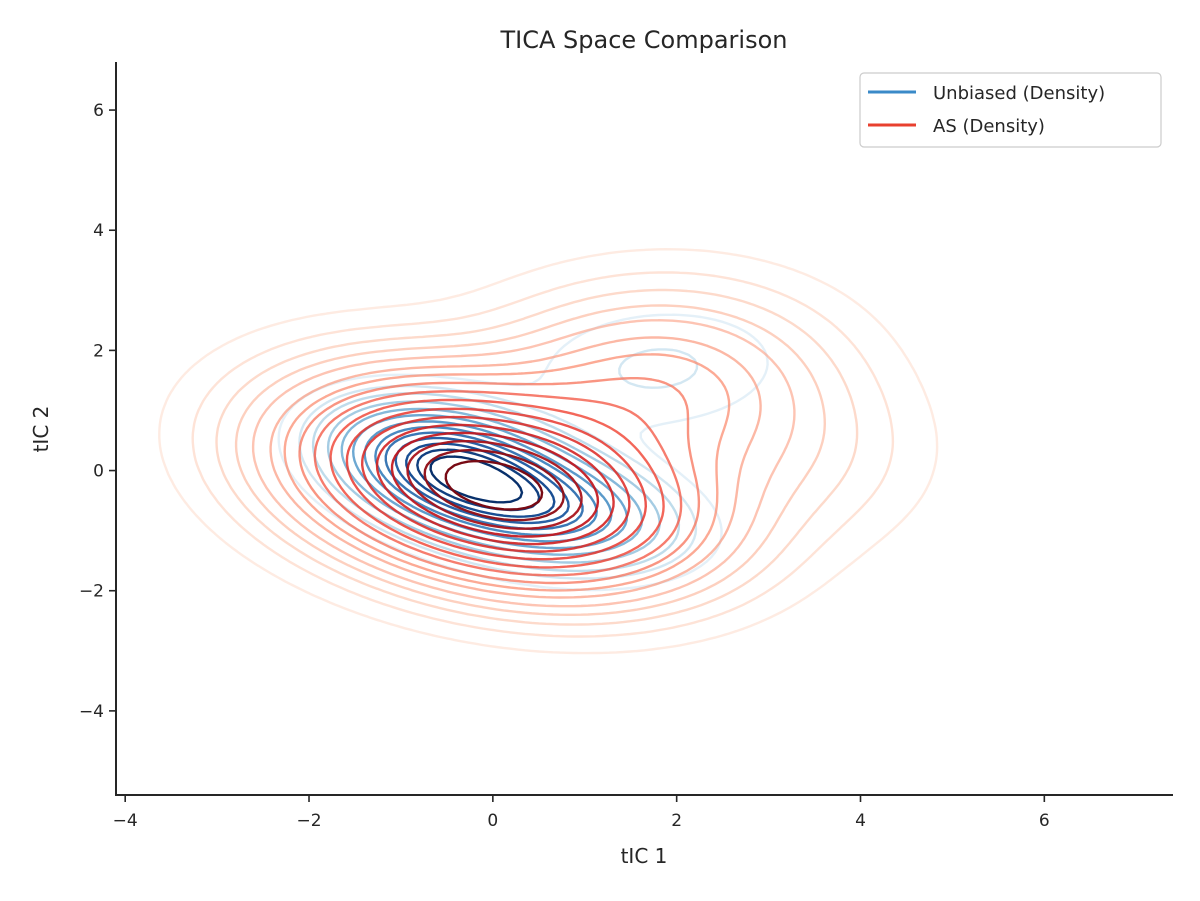  What do you see at coordinates (91, 712) in the screenshot?
I see `y-tick-label: −4` at bounding box center [91, 712].